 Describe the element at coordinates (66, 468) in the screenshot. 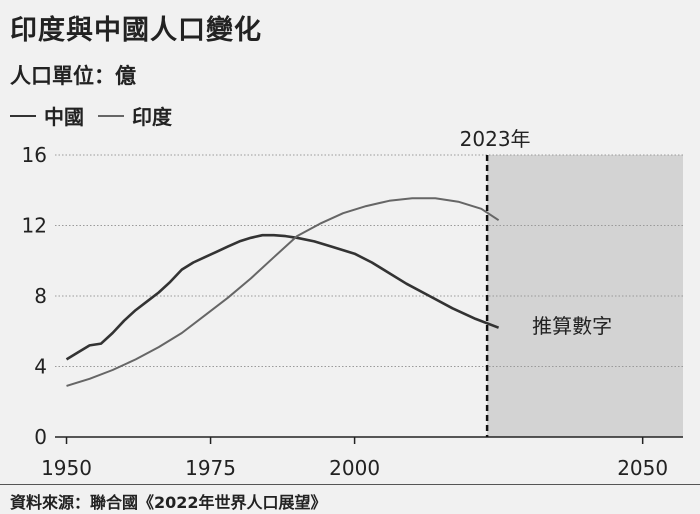

I see `x-tick-label-1950: 1950` at that location.